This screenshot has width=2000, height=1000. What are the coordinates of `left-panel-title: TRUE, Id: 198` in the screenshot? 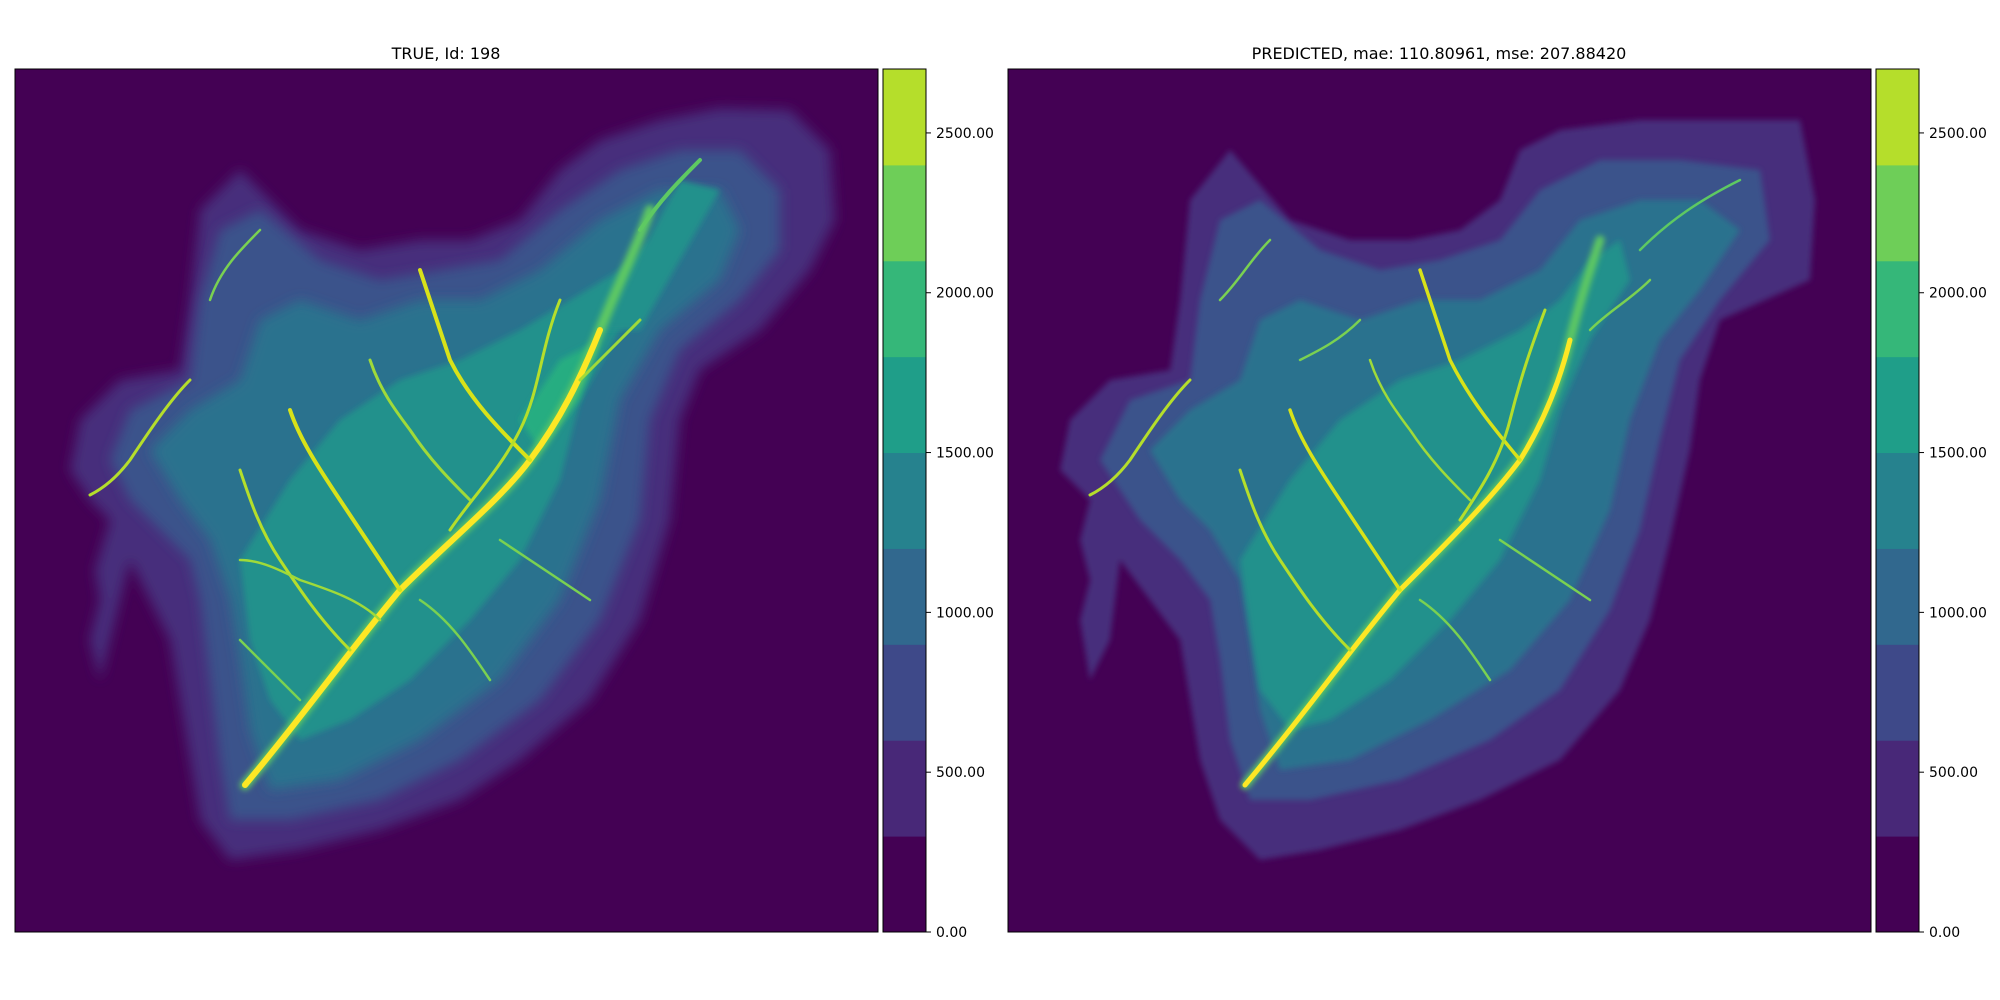 It's located at (446, 53).